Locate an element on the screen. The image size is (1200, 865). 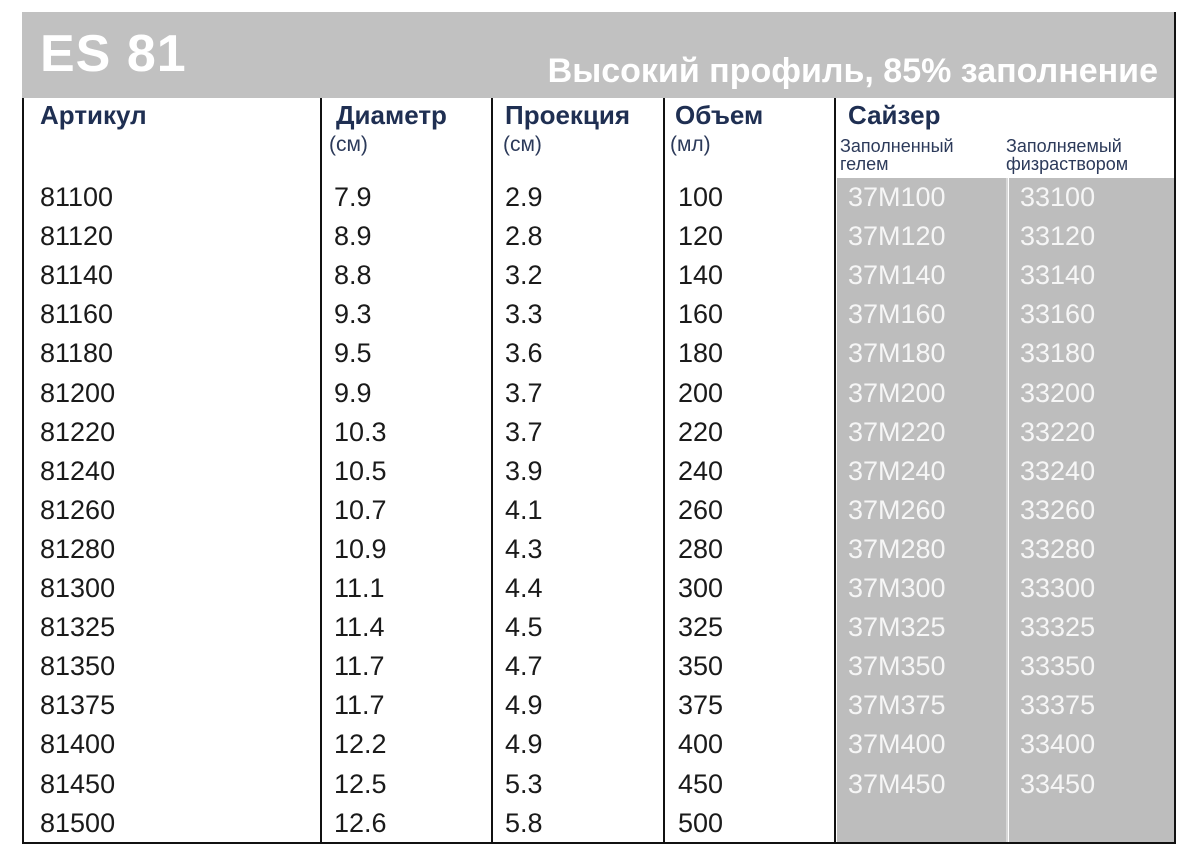
table-row: 81200 9.9 3.7 200 37M200 33200 is located at coordinates (599, 394).